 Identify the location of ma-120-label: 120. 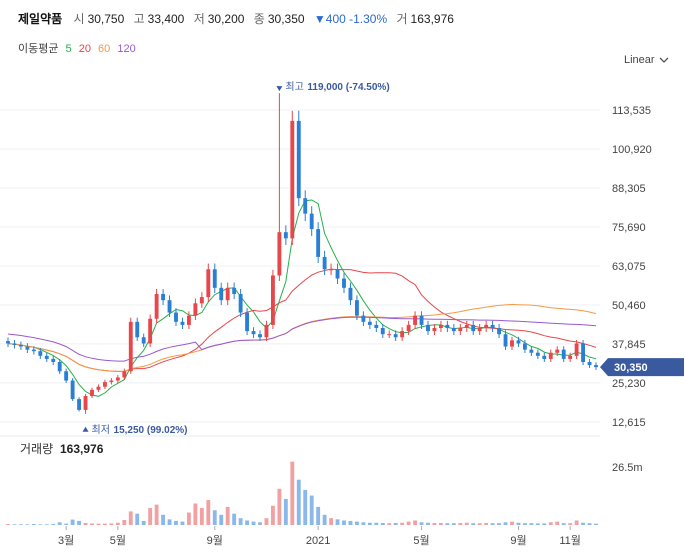
(126, 49).